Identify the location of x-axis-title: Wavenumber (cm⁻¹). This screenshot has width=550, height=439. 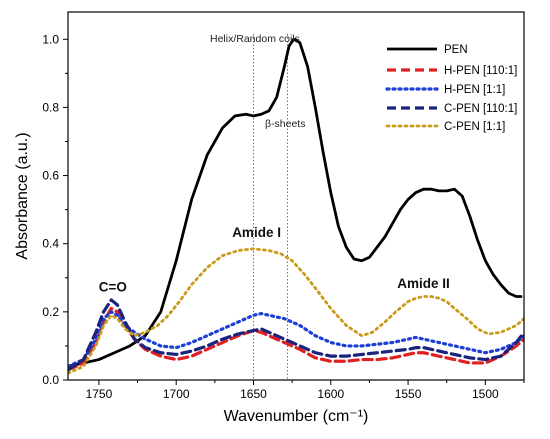
(296, 416).